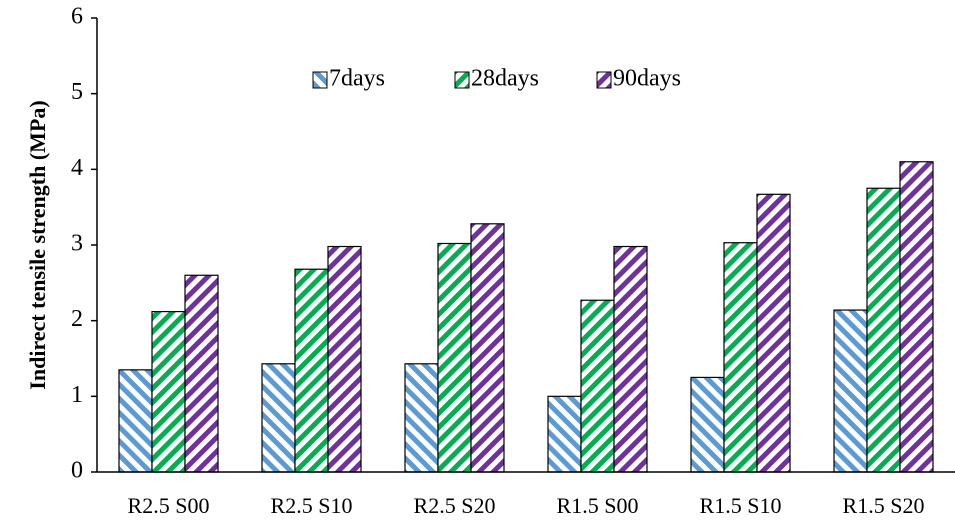  What do you see at coordinates (77, 244) in the screenshot?
I see `y-tick-label: 3` at bounding box center [77, 244].